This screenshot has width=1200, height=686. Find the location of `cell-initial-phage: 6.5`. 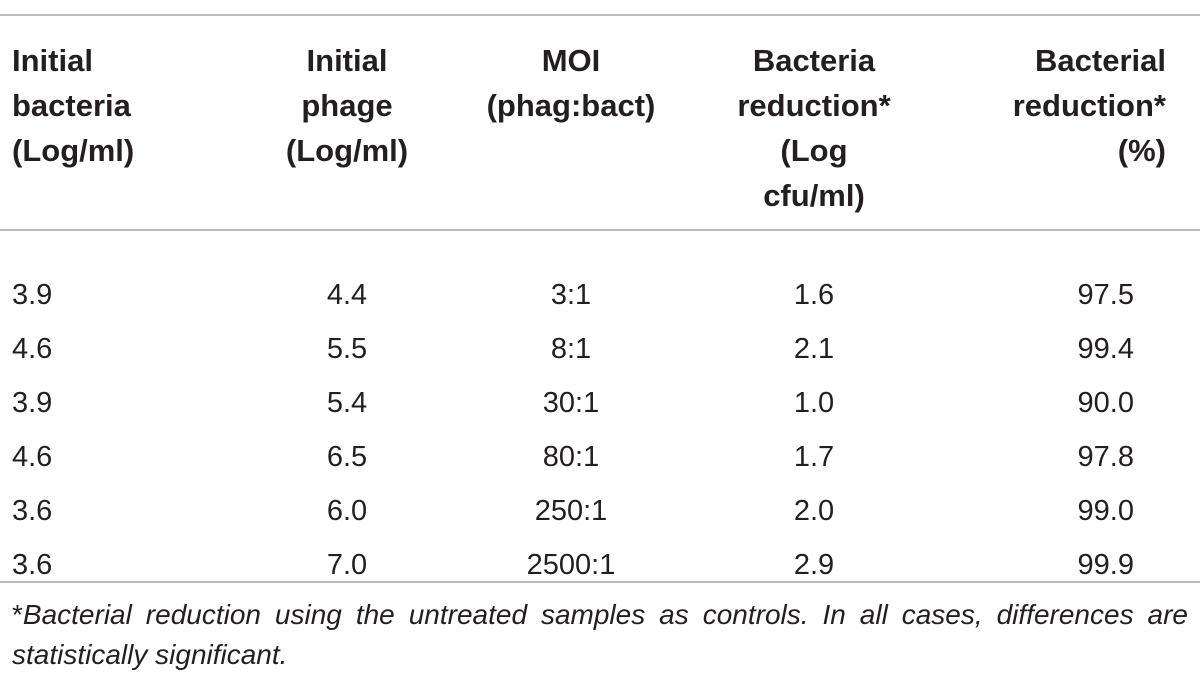

cell-initial-phage: 6.5 is located at coordinates (347, 457).